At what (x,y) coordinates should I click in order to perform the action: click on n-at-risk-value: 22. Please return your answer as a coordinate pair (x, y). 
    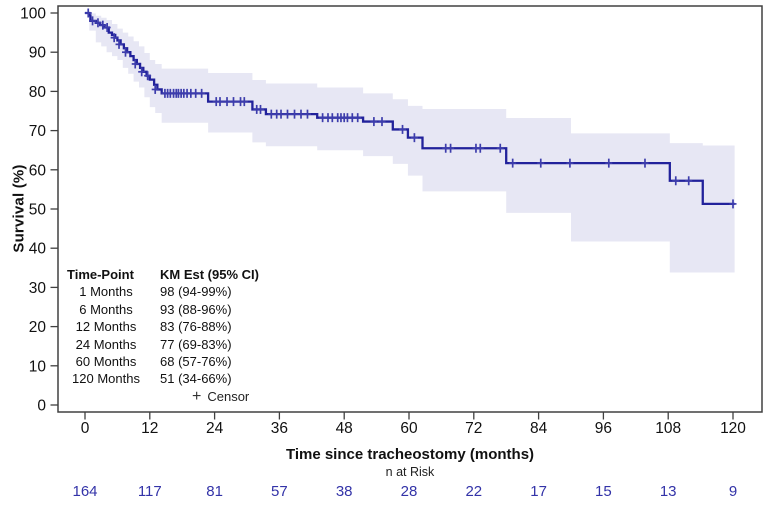
    Looking at the image, I should click on (474, 491).